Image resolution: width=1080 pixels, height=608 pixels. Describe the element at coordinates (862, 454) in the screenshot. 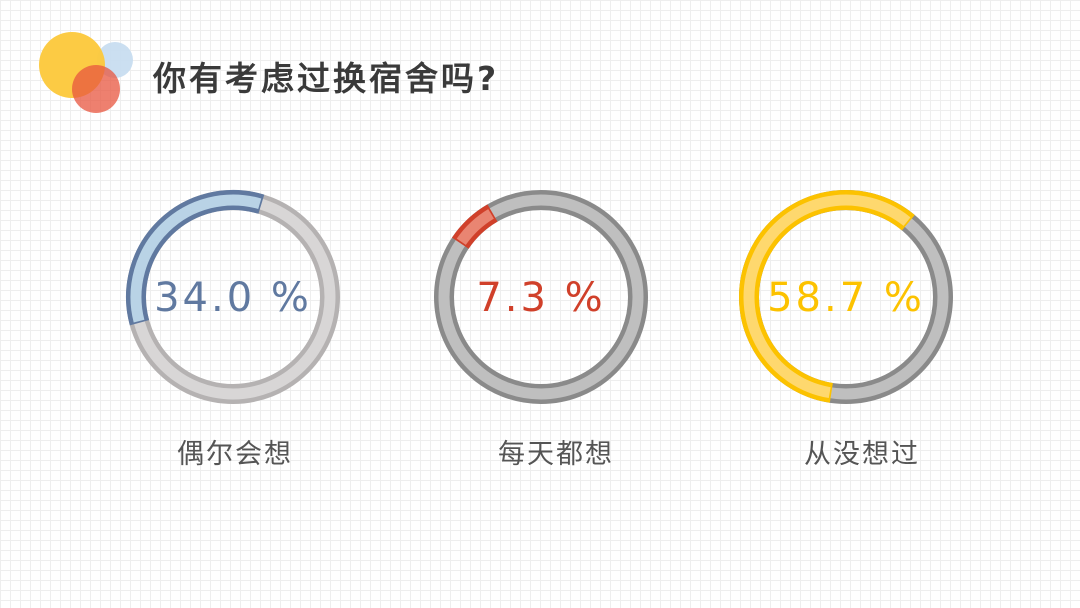

I see `category-label: 从没想过` at that location.